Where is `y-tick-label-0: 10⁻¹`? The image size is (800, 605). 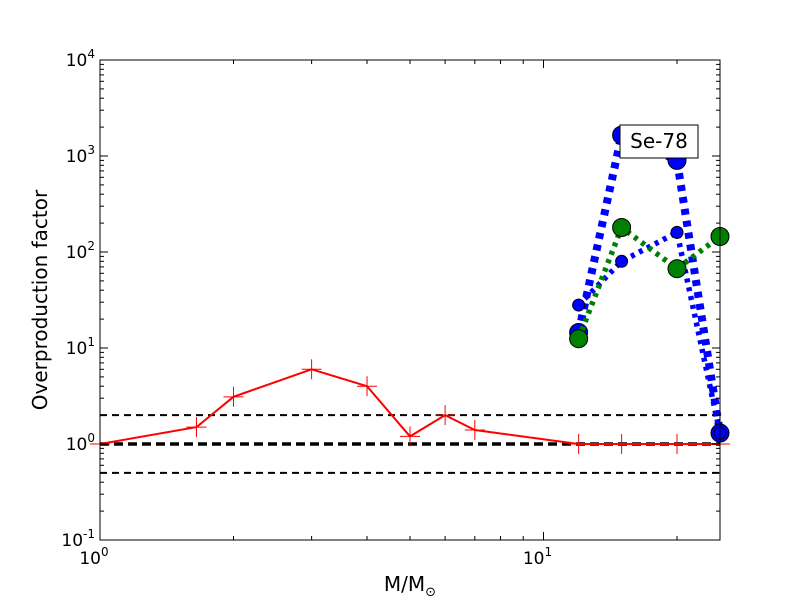
y-tick-label-0: 10⁻¹ is located at coordinates (78, 539).